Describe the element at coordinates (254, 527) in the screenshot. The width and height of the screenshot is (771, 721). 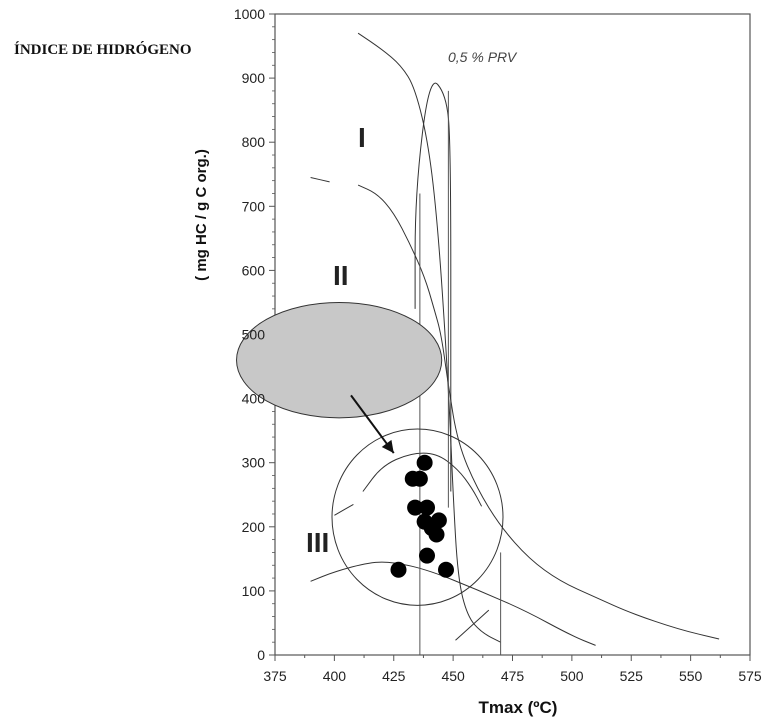
I see `y-tick-label: 200` at that location.